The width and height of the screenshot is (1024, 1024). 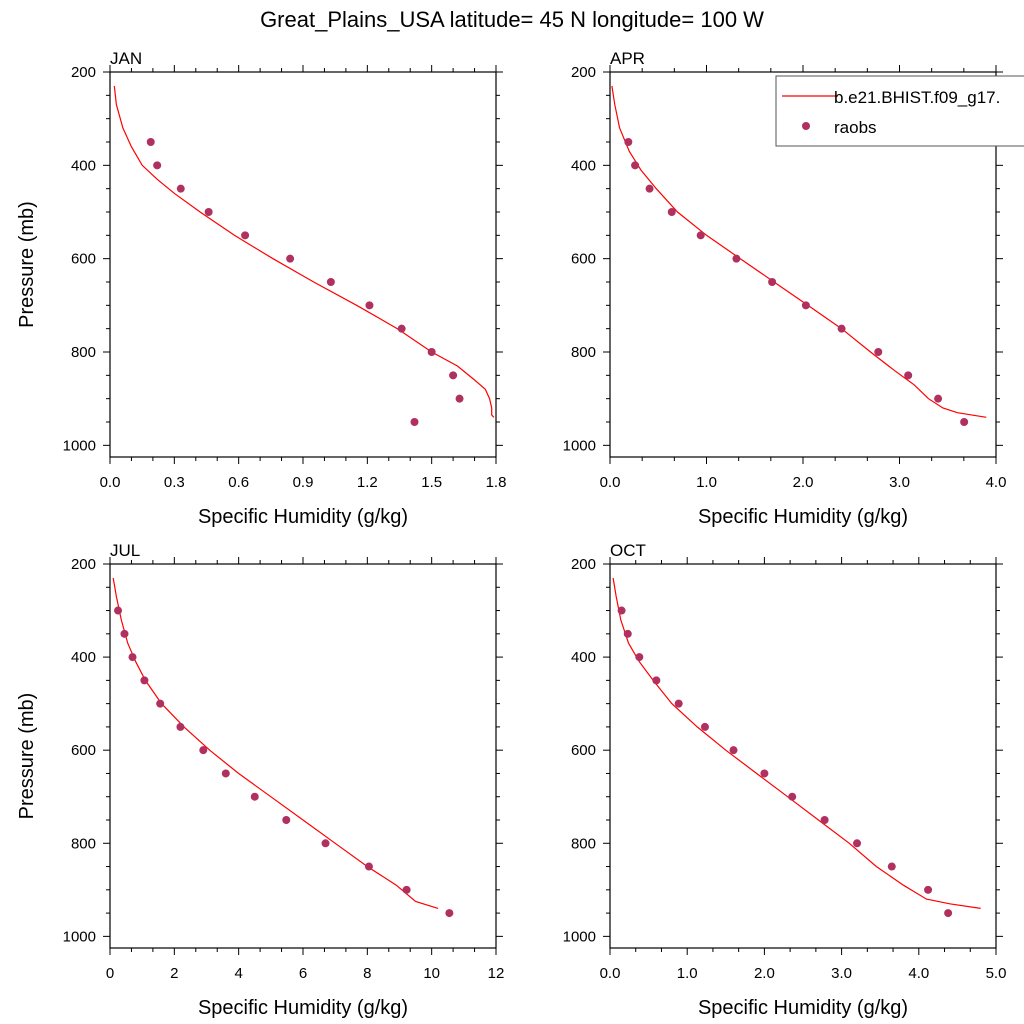 What do you see at coordinates (431, 482) in the screenshot?
I see `x-tick-label: 1.5` at bounding box center [431, 482].